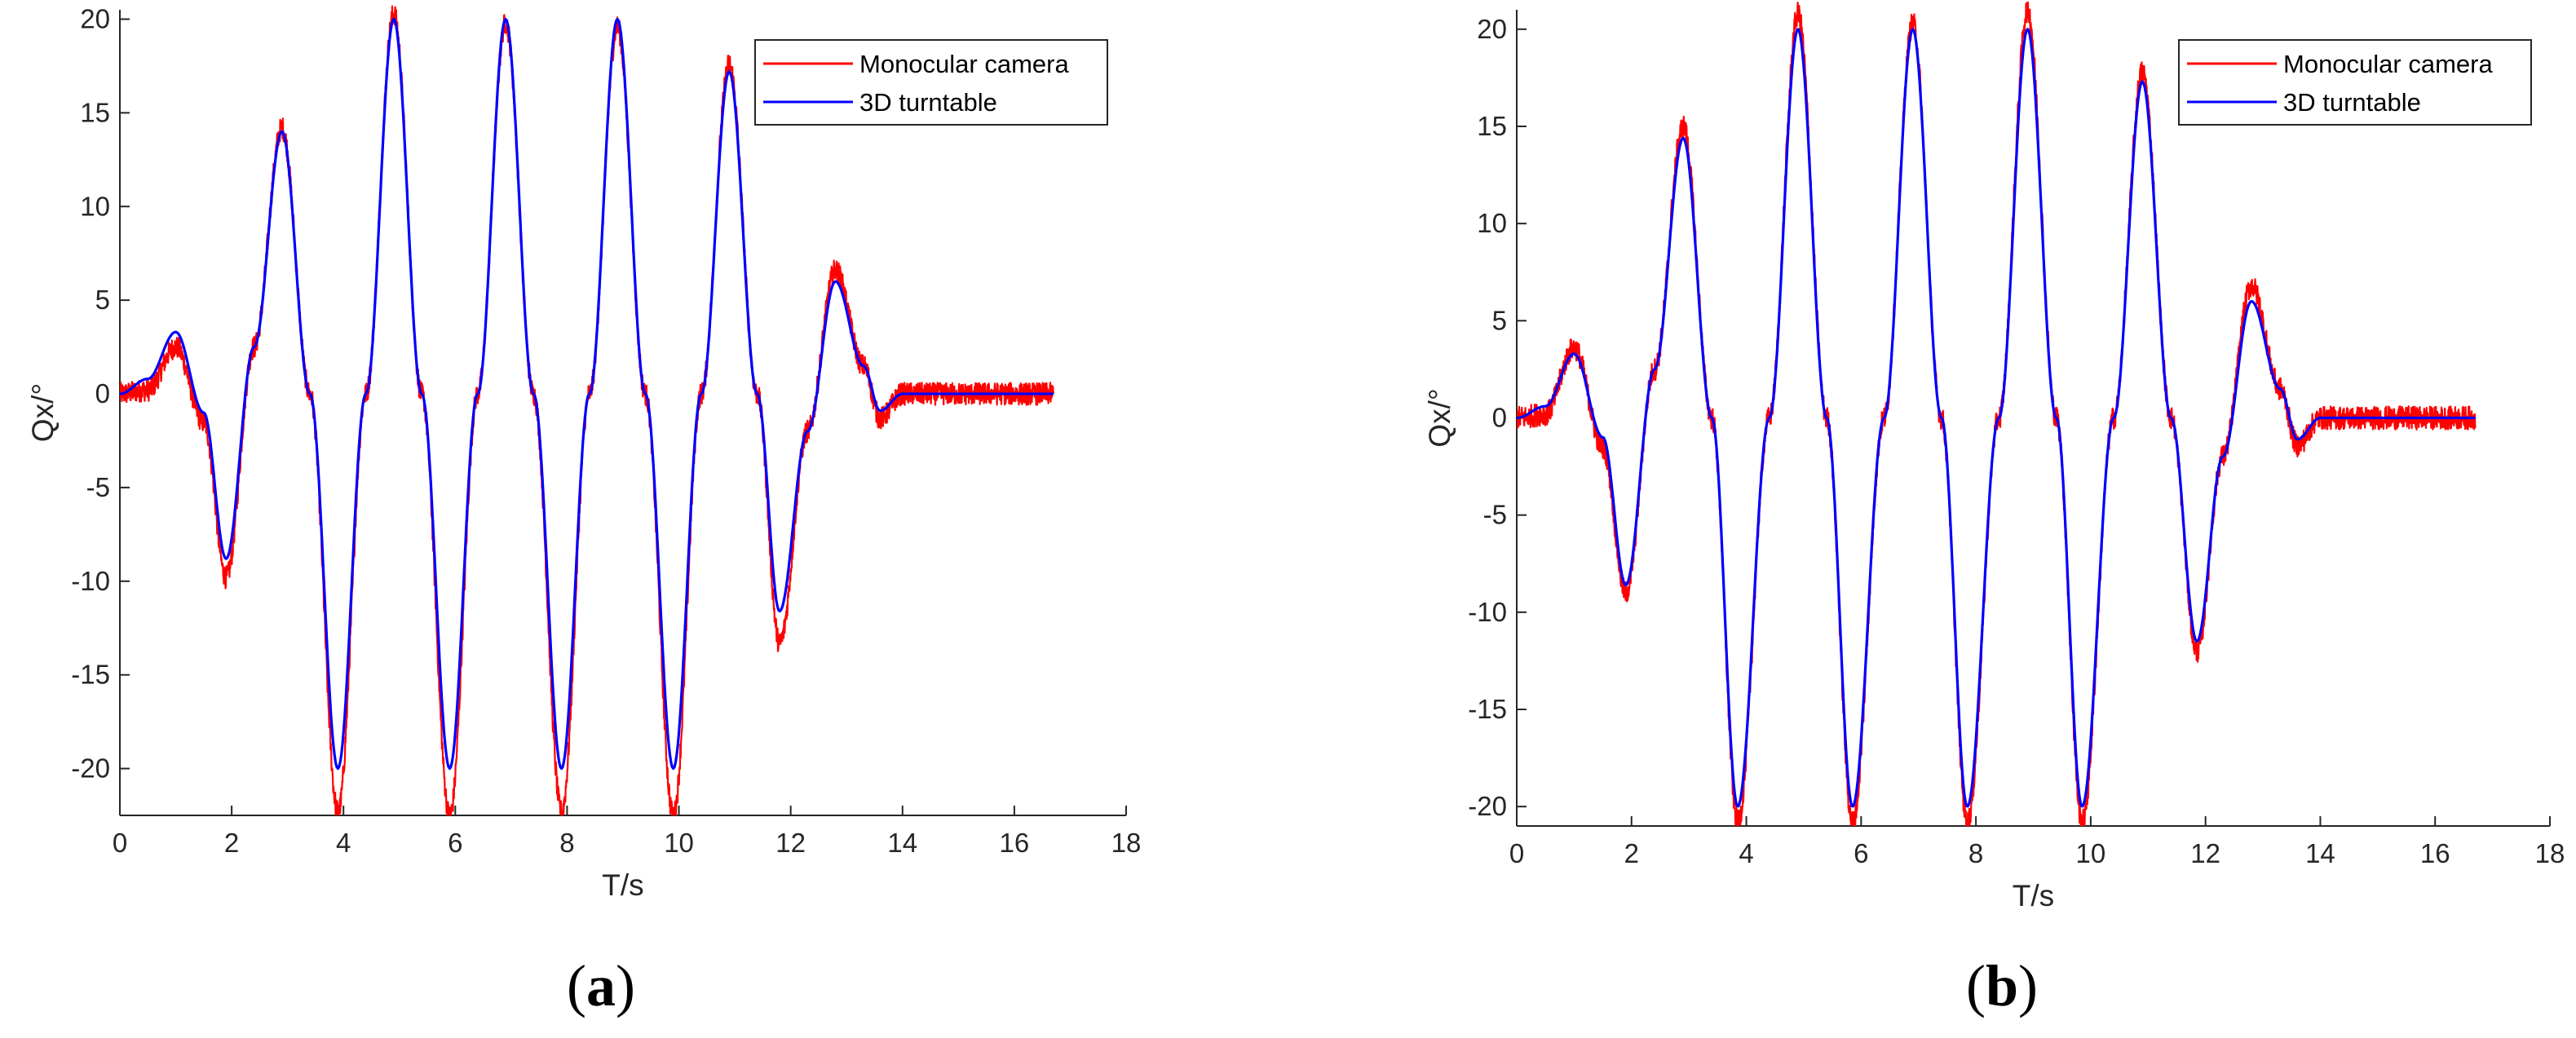  I want to click on panel-b-caption-letter: b, so click(2002, 985).